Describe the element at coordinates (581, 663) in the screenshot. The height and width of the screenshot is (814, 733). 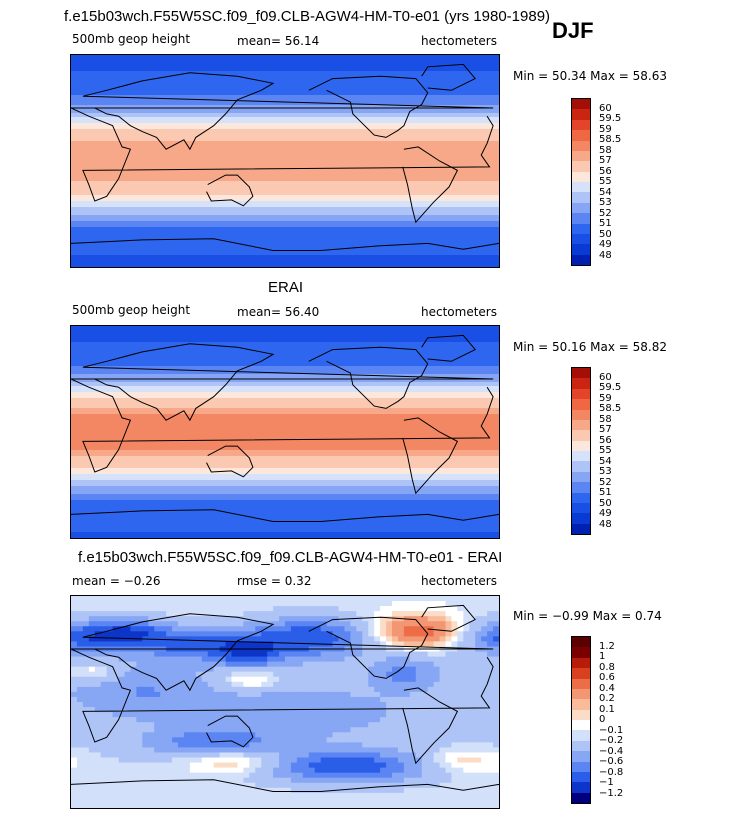
I see `colorbar-swatch` at that location.